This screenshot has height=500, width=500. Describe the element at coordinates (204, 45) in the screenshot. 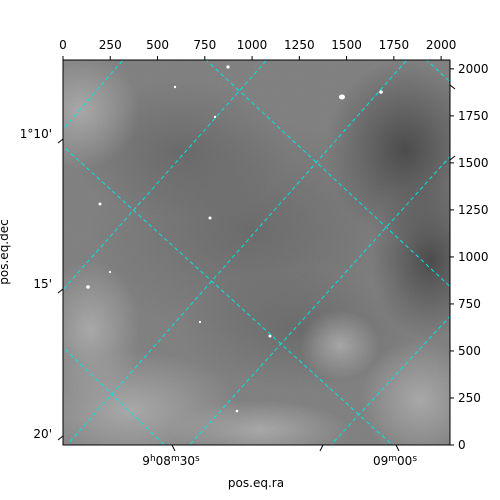

I see `pixel-x-tick-label: 750` at that location.